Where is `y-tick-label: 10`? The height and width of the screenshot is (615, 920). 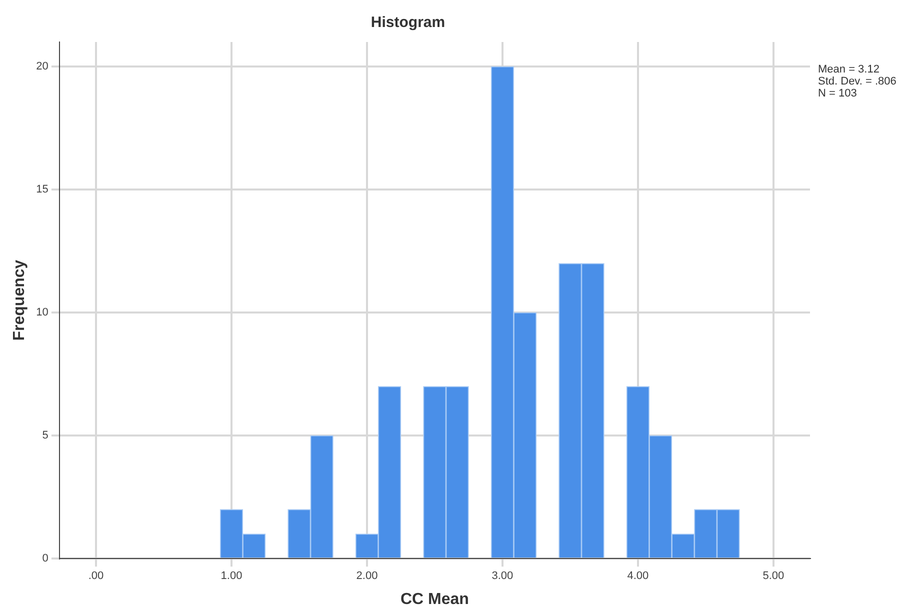 y-tick-label: 10 is located at coordinates (42, 312).